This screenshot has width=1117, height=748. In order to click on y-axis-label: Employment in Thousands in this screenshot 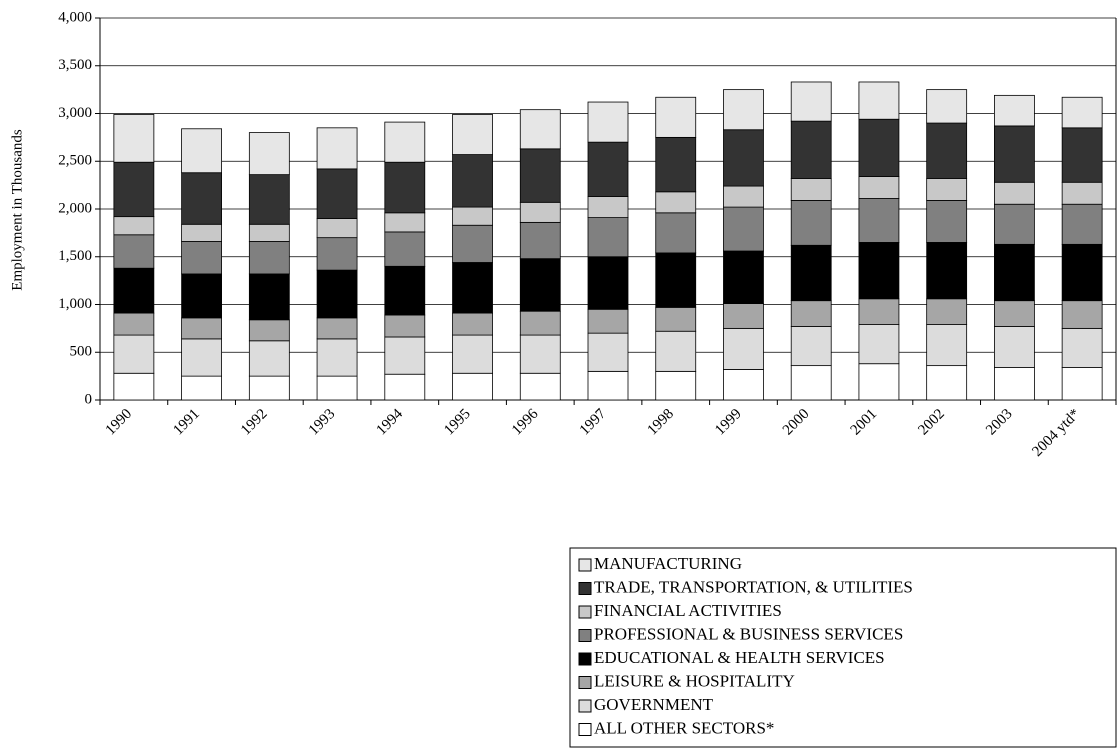, I will do `click(17, 210)`.